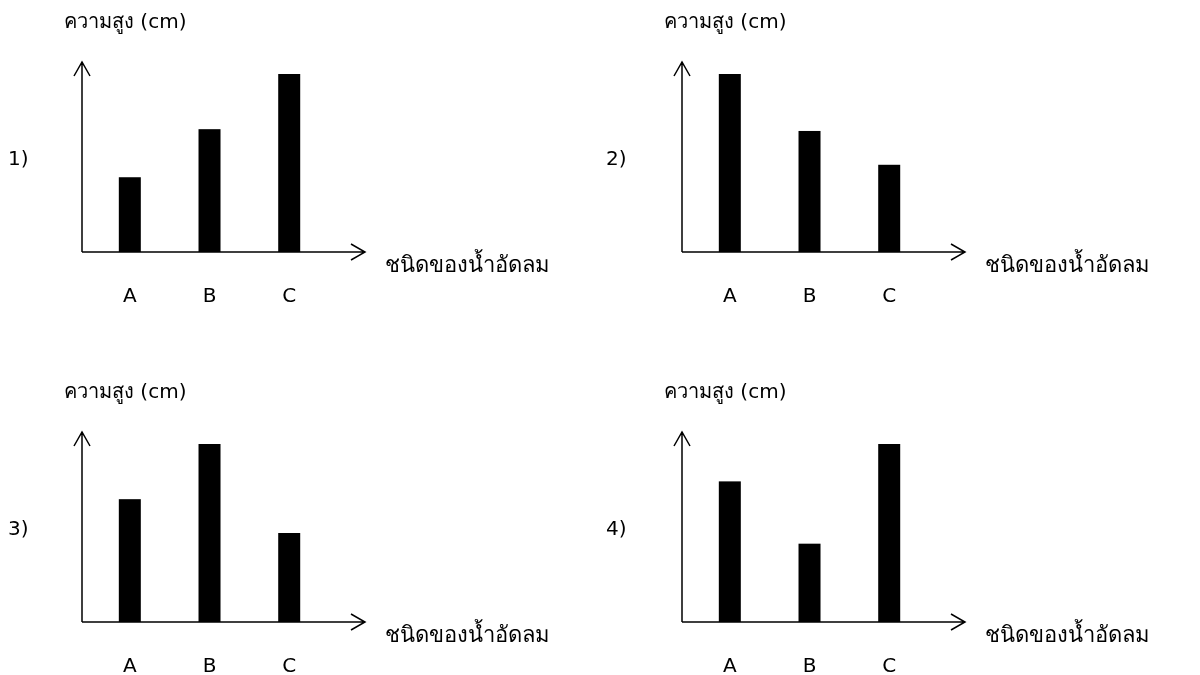 The image size is (1200, 675). I want to click on panel-label: 2), so click(616, 158).